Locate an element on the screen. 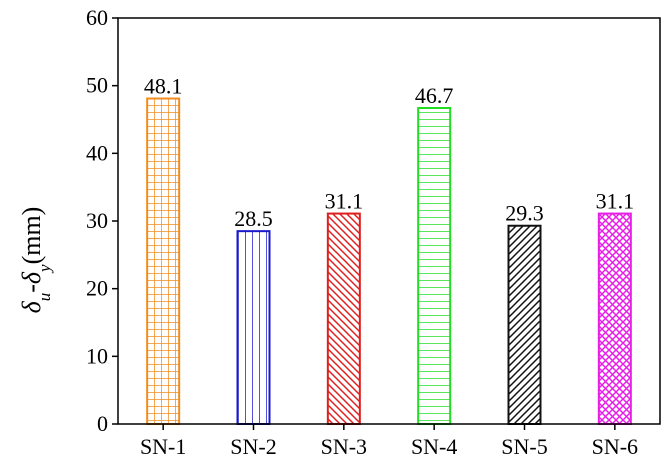 Image resolution: width=662 pixels, height=465 pixels. x-tick-label-sn-5: SN-5 is located at coordinates (524, 446).